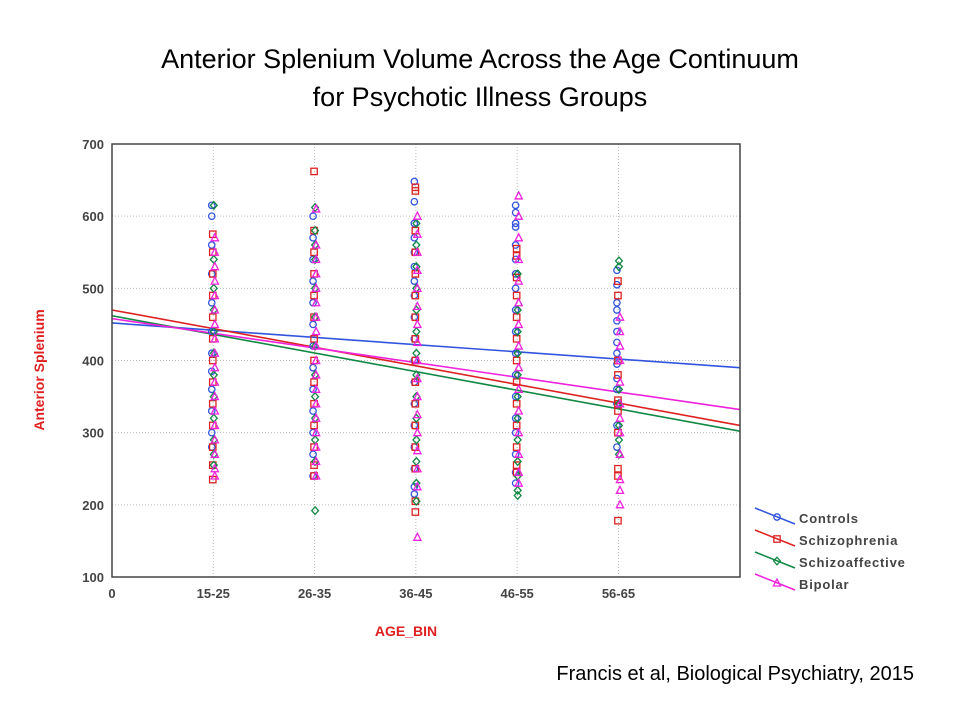 Image resolution: width=960 pixels, height=720 pixels. Describe the element at coordinates (93, 505) in the screenshot. I see `y-tick-label: 200` at that location.